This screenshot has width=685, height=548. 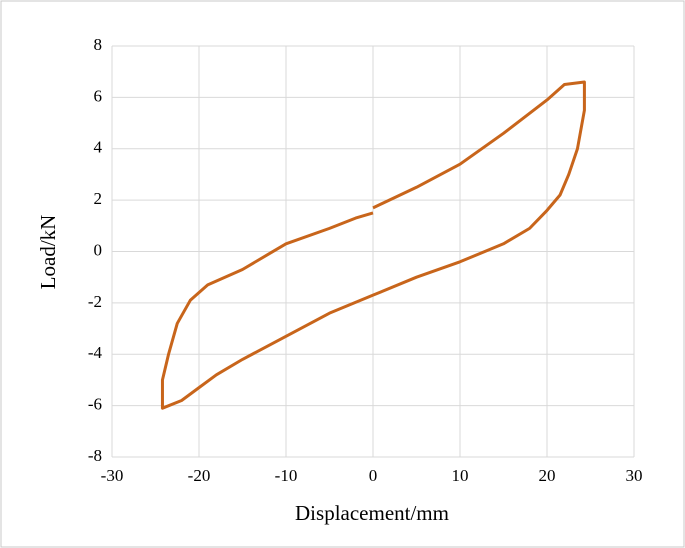 I want to click on y-tick-label: -2, so click(x=95, y=301).